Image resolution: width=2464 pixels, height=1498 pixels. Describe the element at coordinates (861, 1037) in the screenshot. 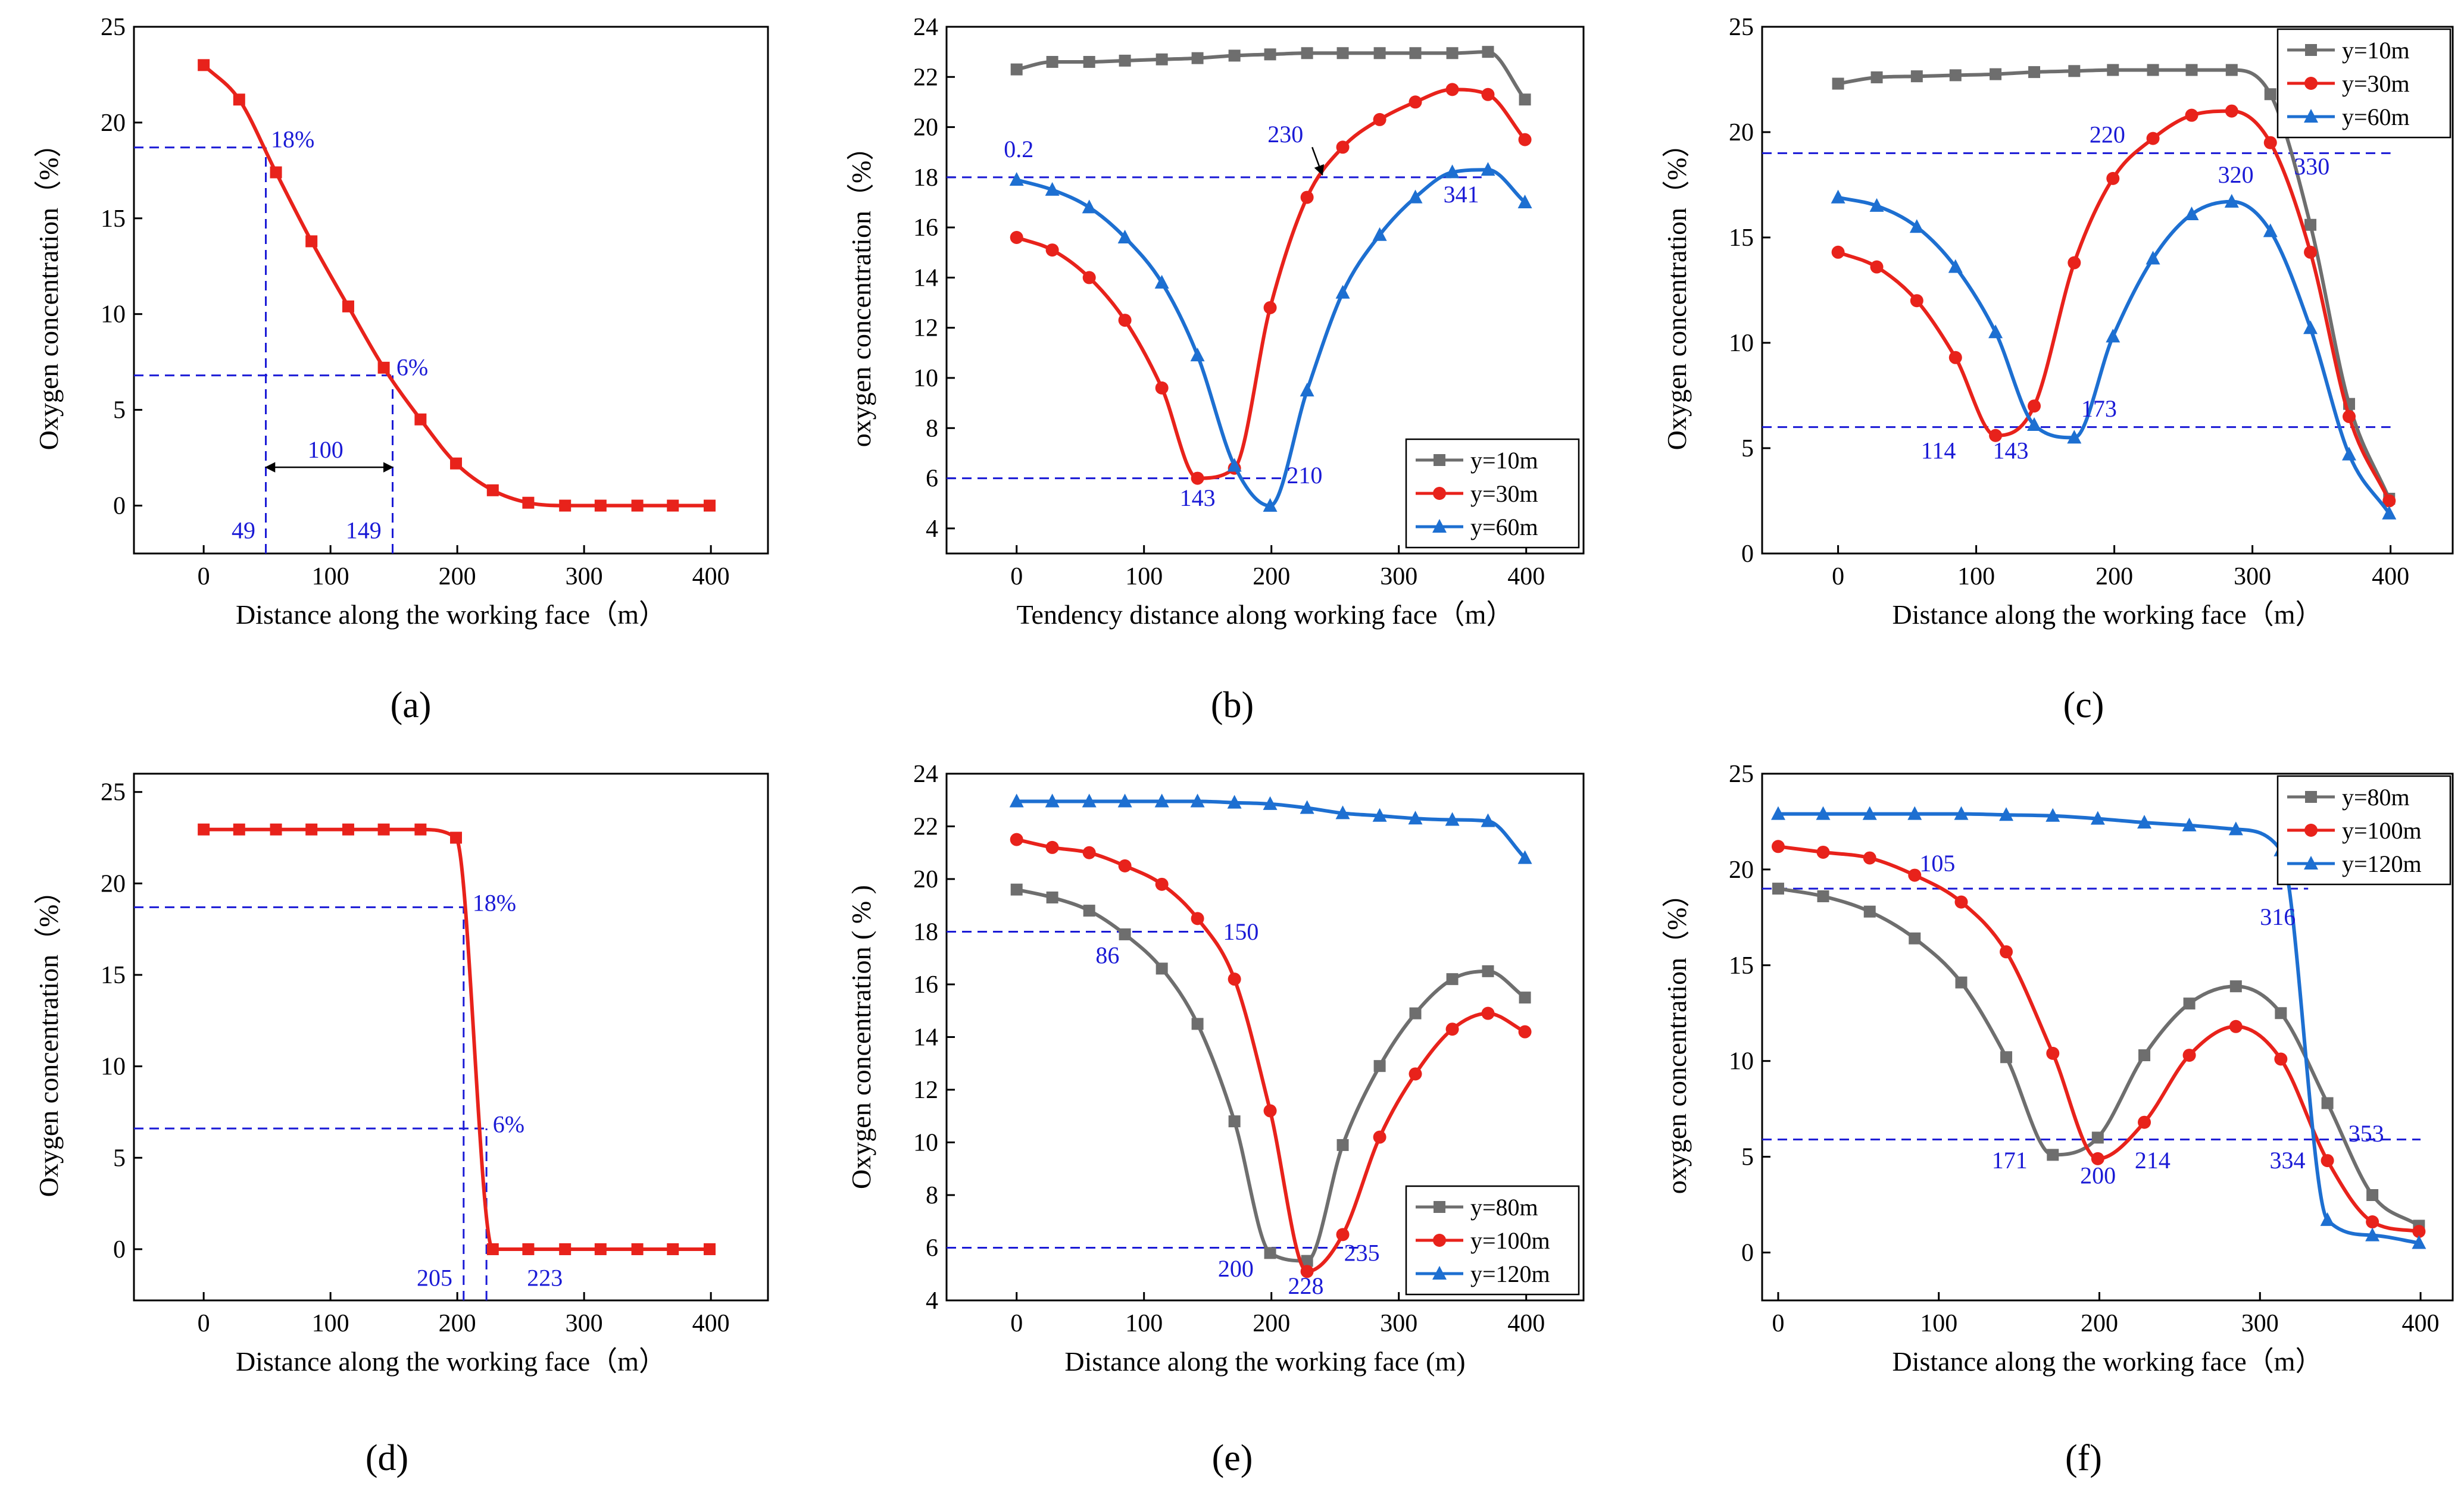

I see `y-axis-title: Oxygen concentration ( % )` at that location.